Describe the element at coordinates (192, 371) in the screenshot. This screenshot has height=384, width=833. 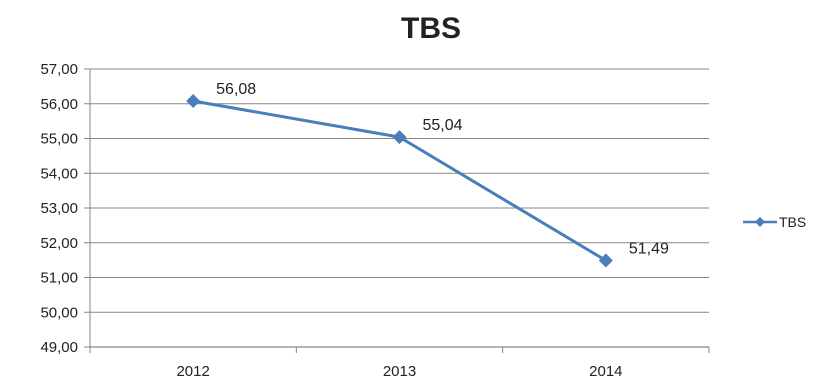
I see `x-tick-label: 2012` at that location.